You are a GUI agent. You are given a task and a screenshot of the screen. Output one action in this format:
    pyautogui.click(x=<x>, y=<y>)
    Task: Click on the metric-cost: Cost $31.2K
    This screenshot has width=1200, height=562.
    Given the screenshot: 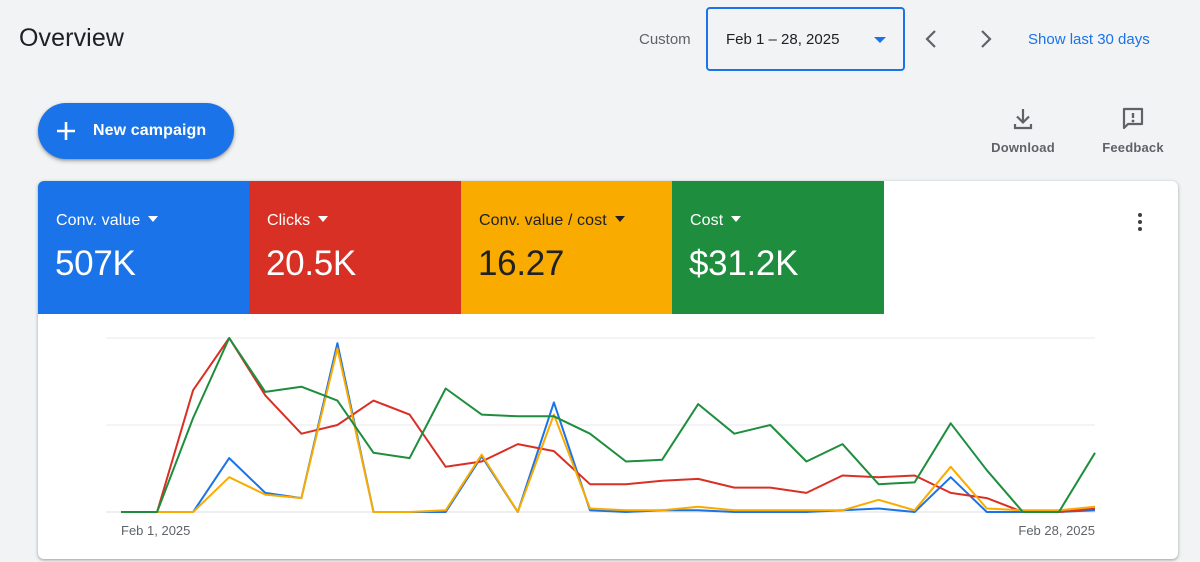 What is the action you would take?
    pyautogui.click(x=778, y=247)
    